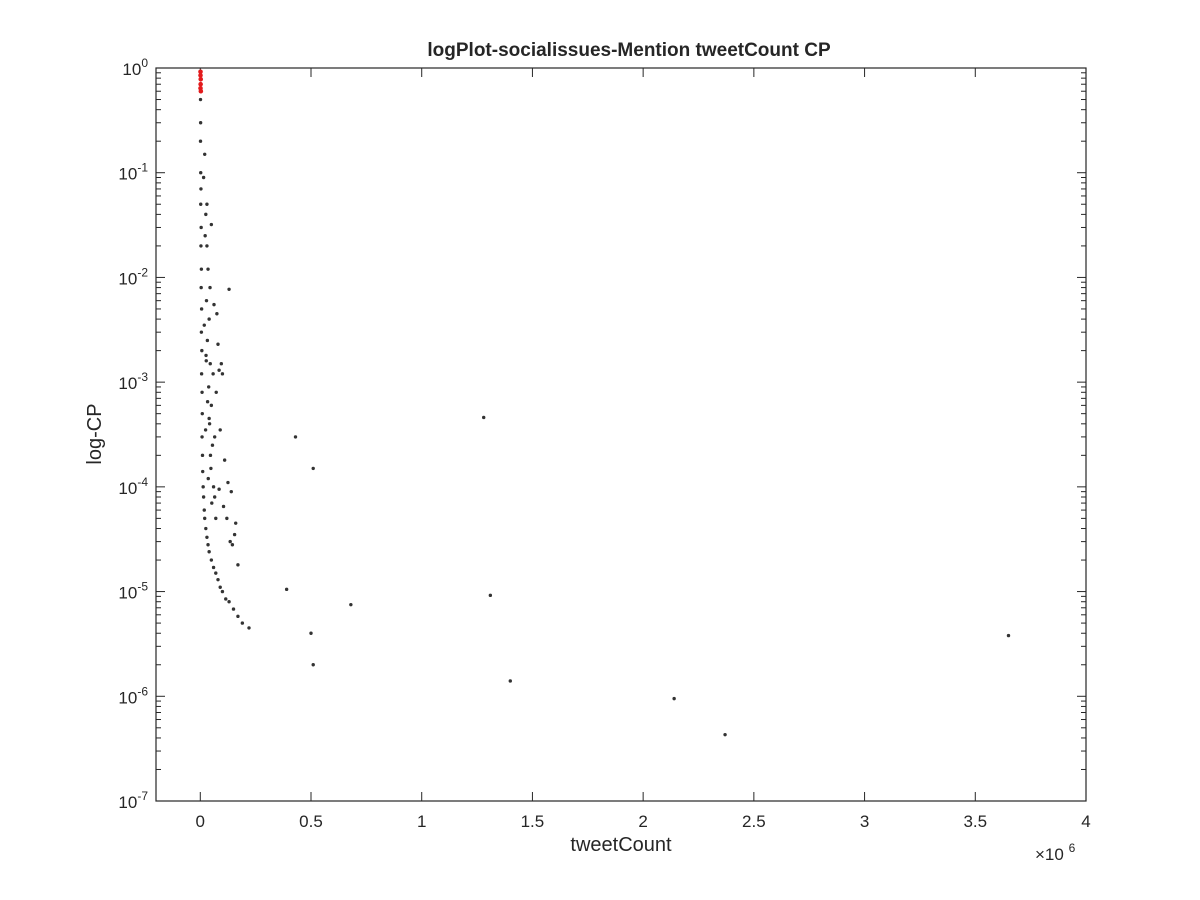 The height and width of the screenshot is (900, 1200). What do you see at coordinates (1072, 848) in the screenshot?
I see `x-multiplier-exponent: 6` at bounding box center [1072, 848].